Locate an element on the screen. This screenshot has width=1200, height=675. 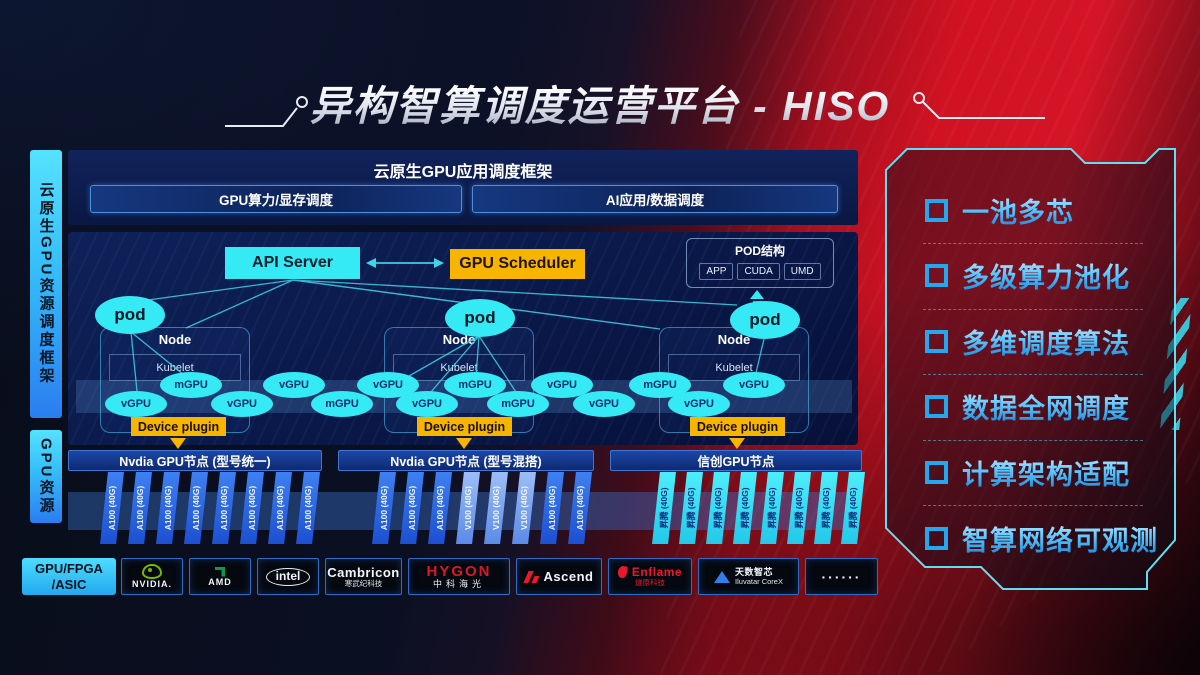
feature-label: 数据全网调度 is located at coordinates (1046, 406).